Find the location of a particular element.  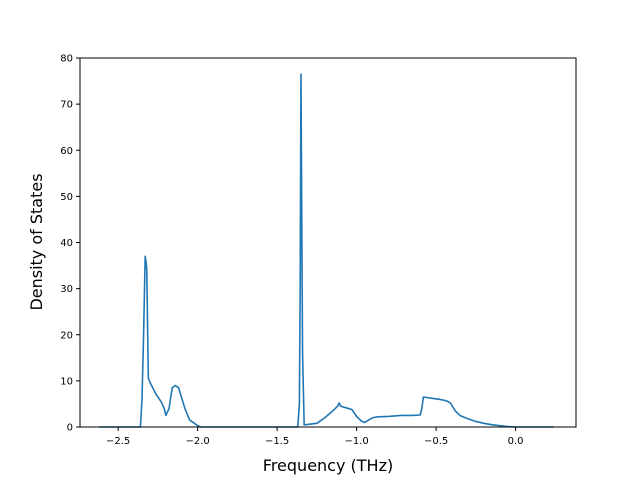

y-tick-label: 0 is located at coordinates (70, 428).